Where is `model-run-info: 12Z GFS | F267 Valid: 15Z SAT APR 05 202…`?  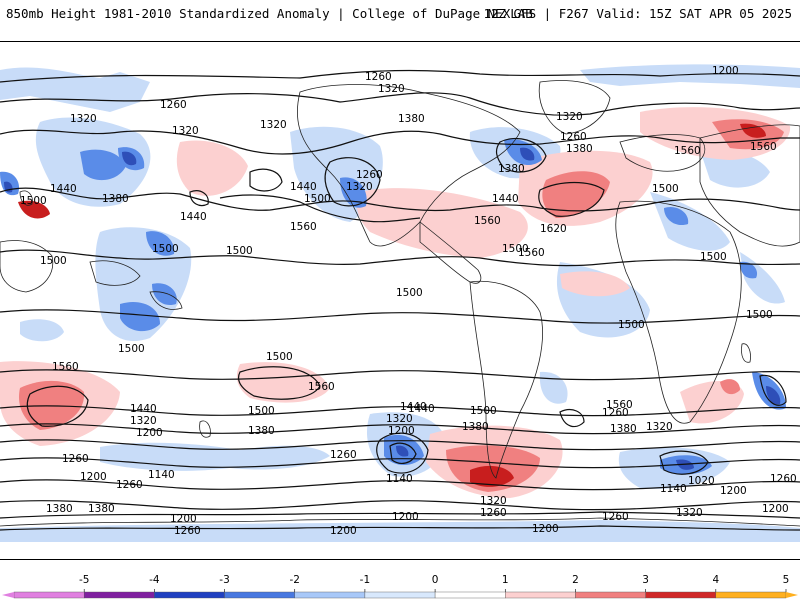
model-run-info: 12Z GFS | F267 Valid: 15Z SAT APR 05 202… is located at coordinates (637, 13).